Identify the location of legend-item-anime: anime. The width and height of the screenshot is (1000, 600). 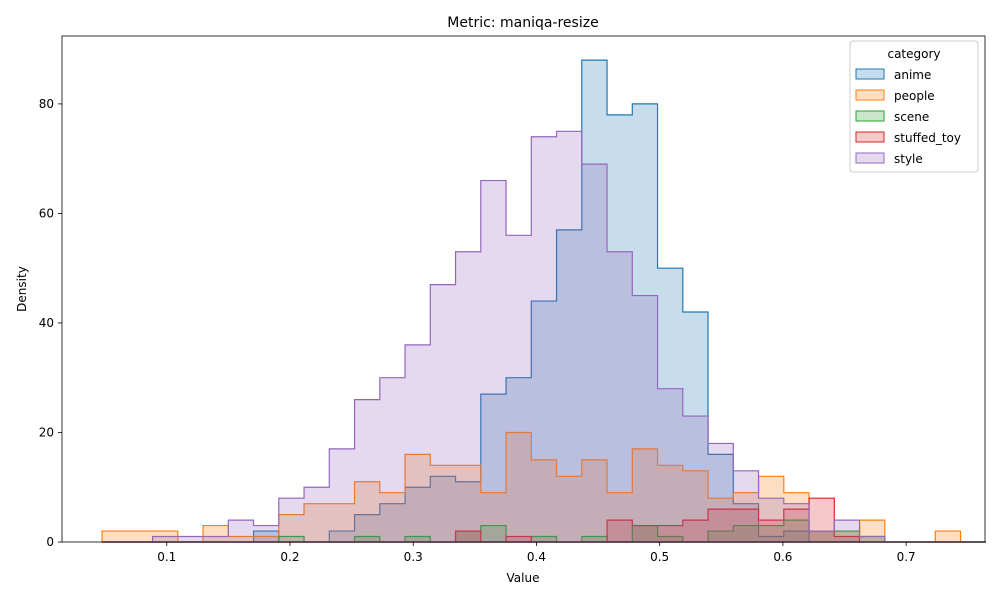
(893, 75).